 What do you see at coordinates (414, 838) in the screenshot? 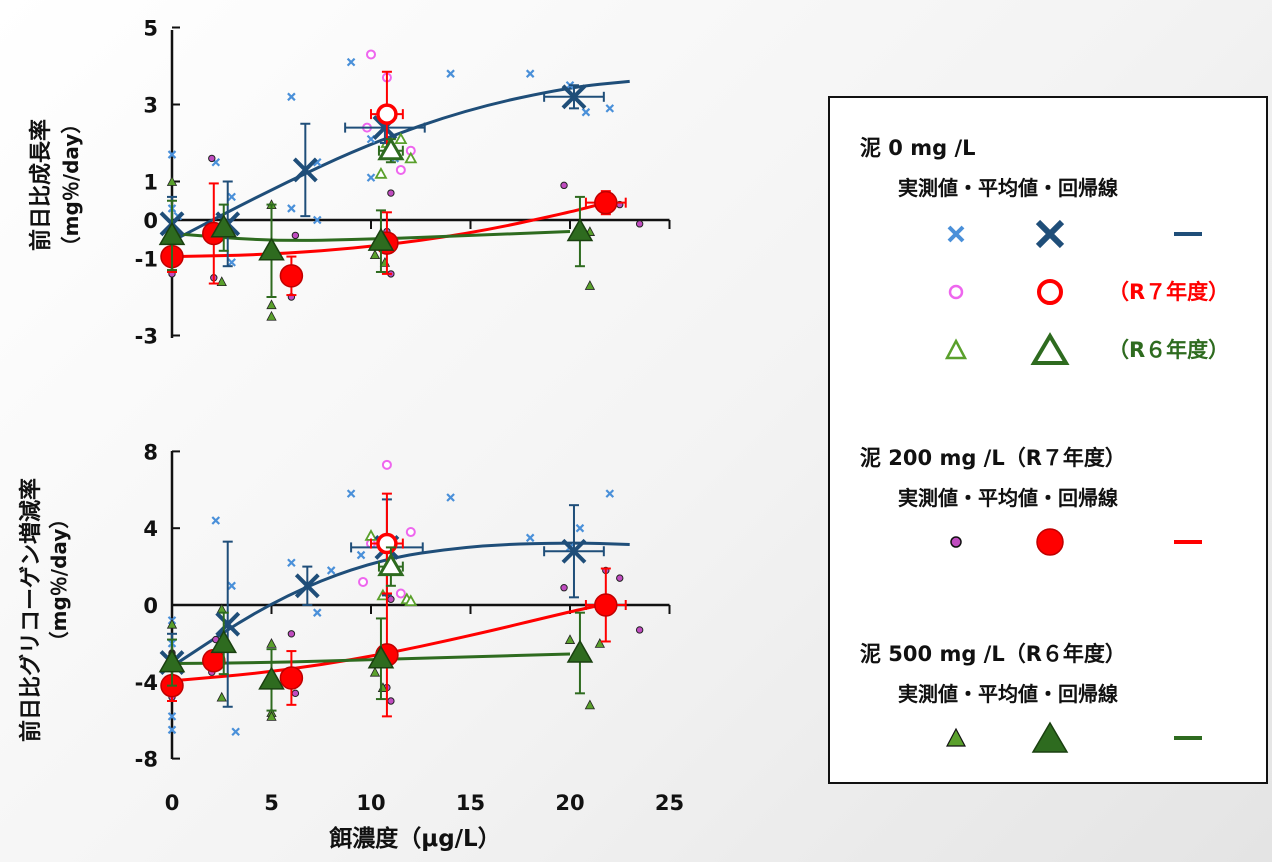
I see `x-axis-label: 餌濃度（μg/L）` at bounding box center [414, 838].